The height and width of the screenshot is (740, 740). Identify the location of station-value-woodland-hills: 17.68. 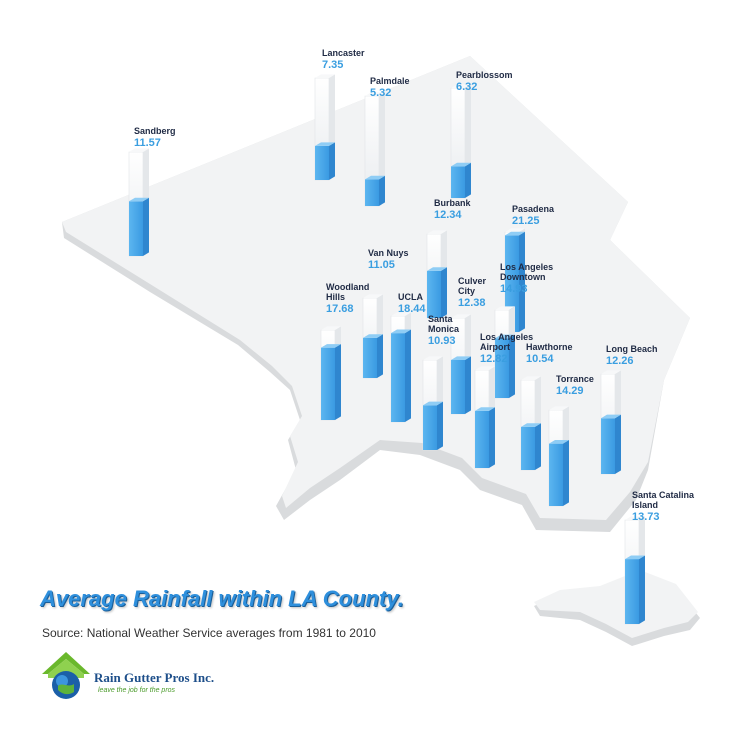
(340, 309).